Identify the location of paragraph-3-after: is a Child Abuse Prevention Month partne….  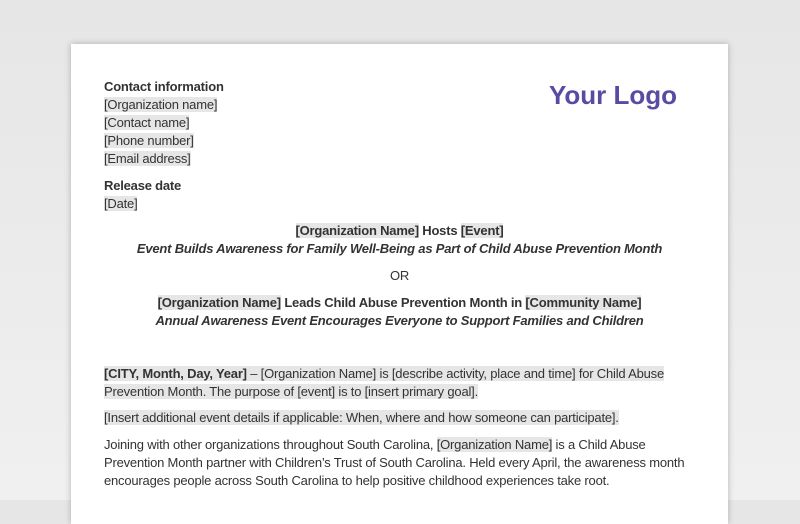
(394, 462).